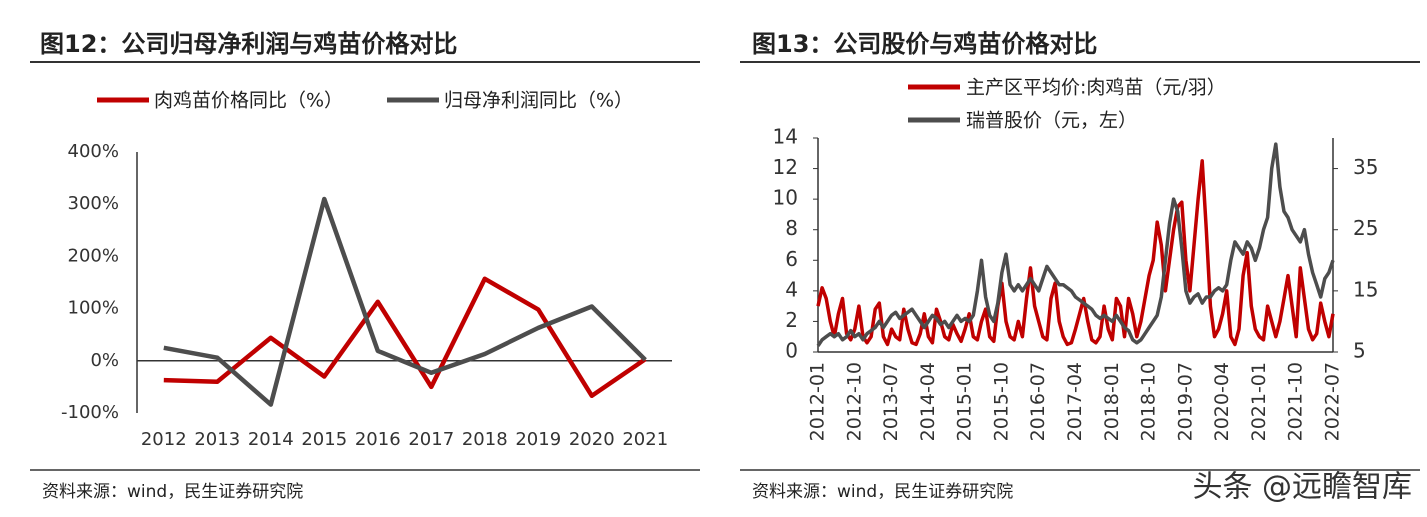  I want to click on x-tick-label: 2021-01, so click(1259, 401).